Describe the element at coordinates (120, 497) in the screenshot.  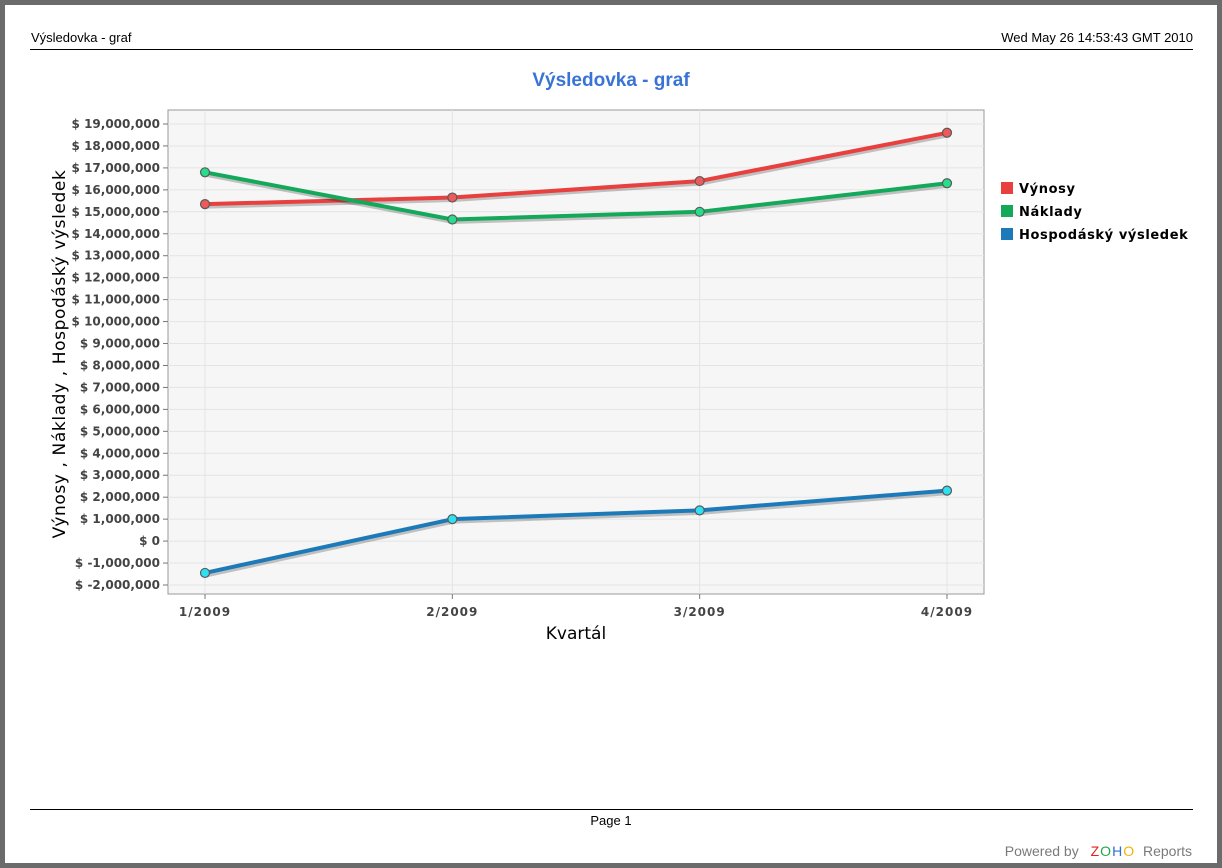
I see `y-tick-label: $ 2,000,000` at that location.